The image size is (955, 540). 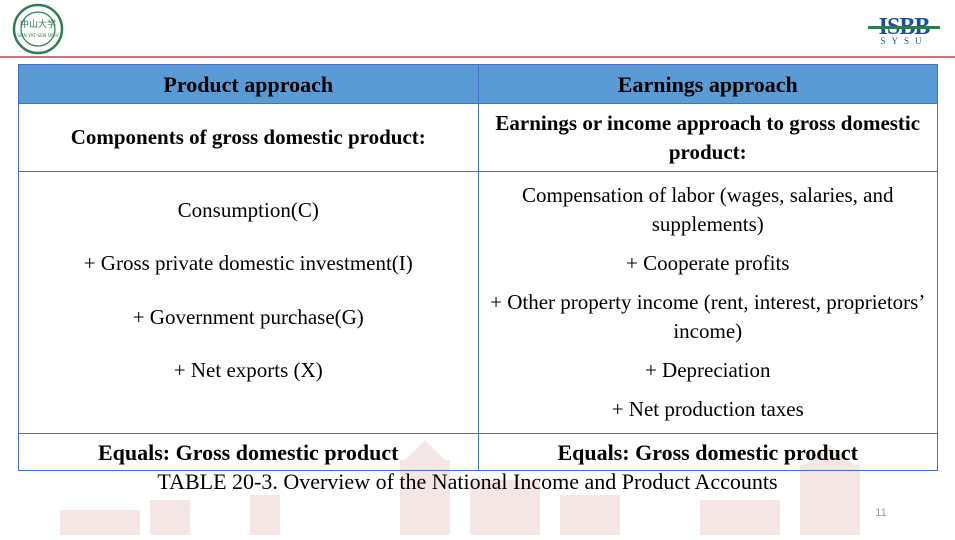 What do you see at coordinates (707, 370) in the screenshot?
I see `list-item: + Depreciation` at bounding box center [707, 370].